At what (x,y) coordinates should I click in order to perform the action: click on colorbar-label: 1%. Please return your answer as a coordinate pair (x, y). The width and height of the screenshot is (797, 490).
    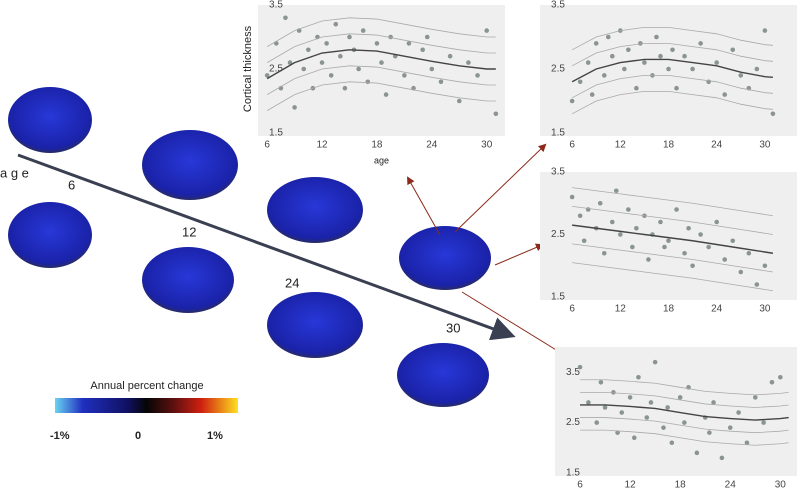
    Looking at the image, I should click on (215, 436).